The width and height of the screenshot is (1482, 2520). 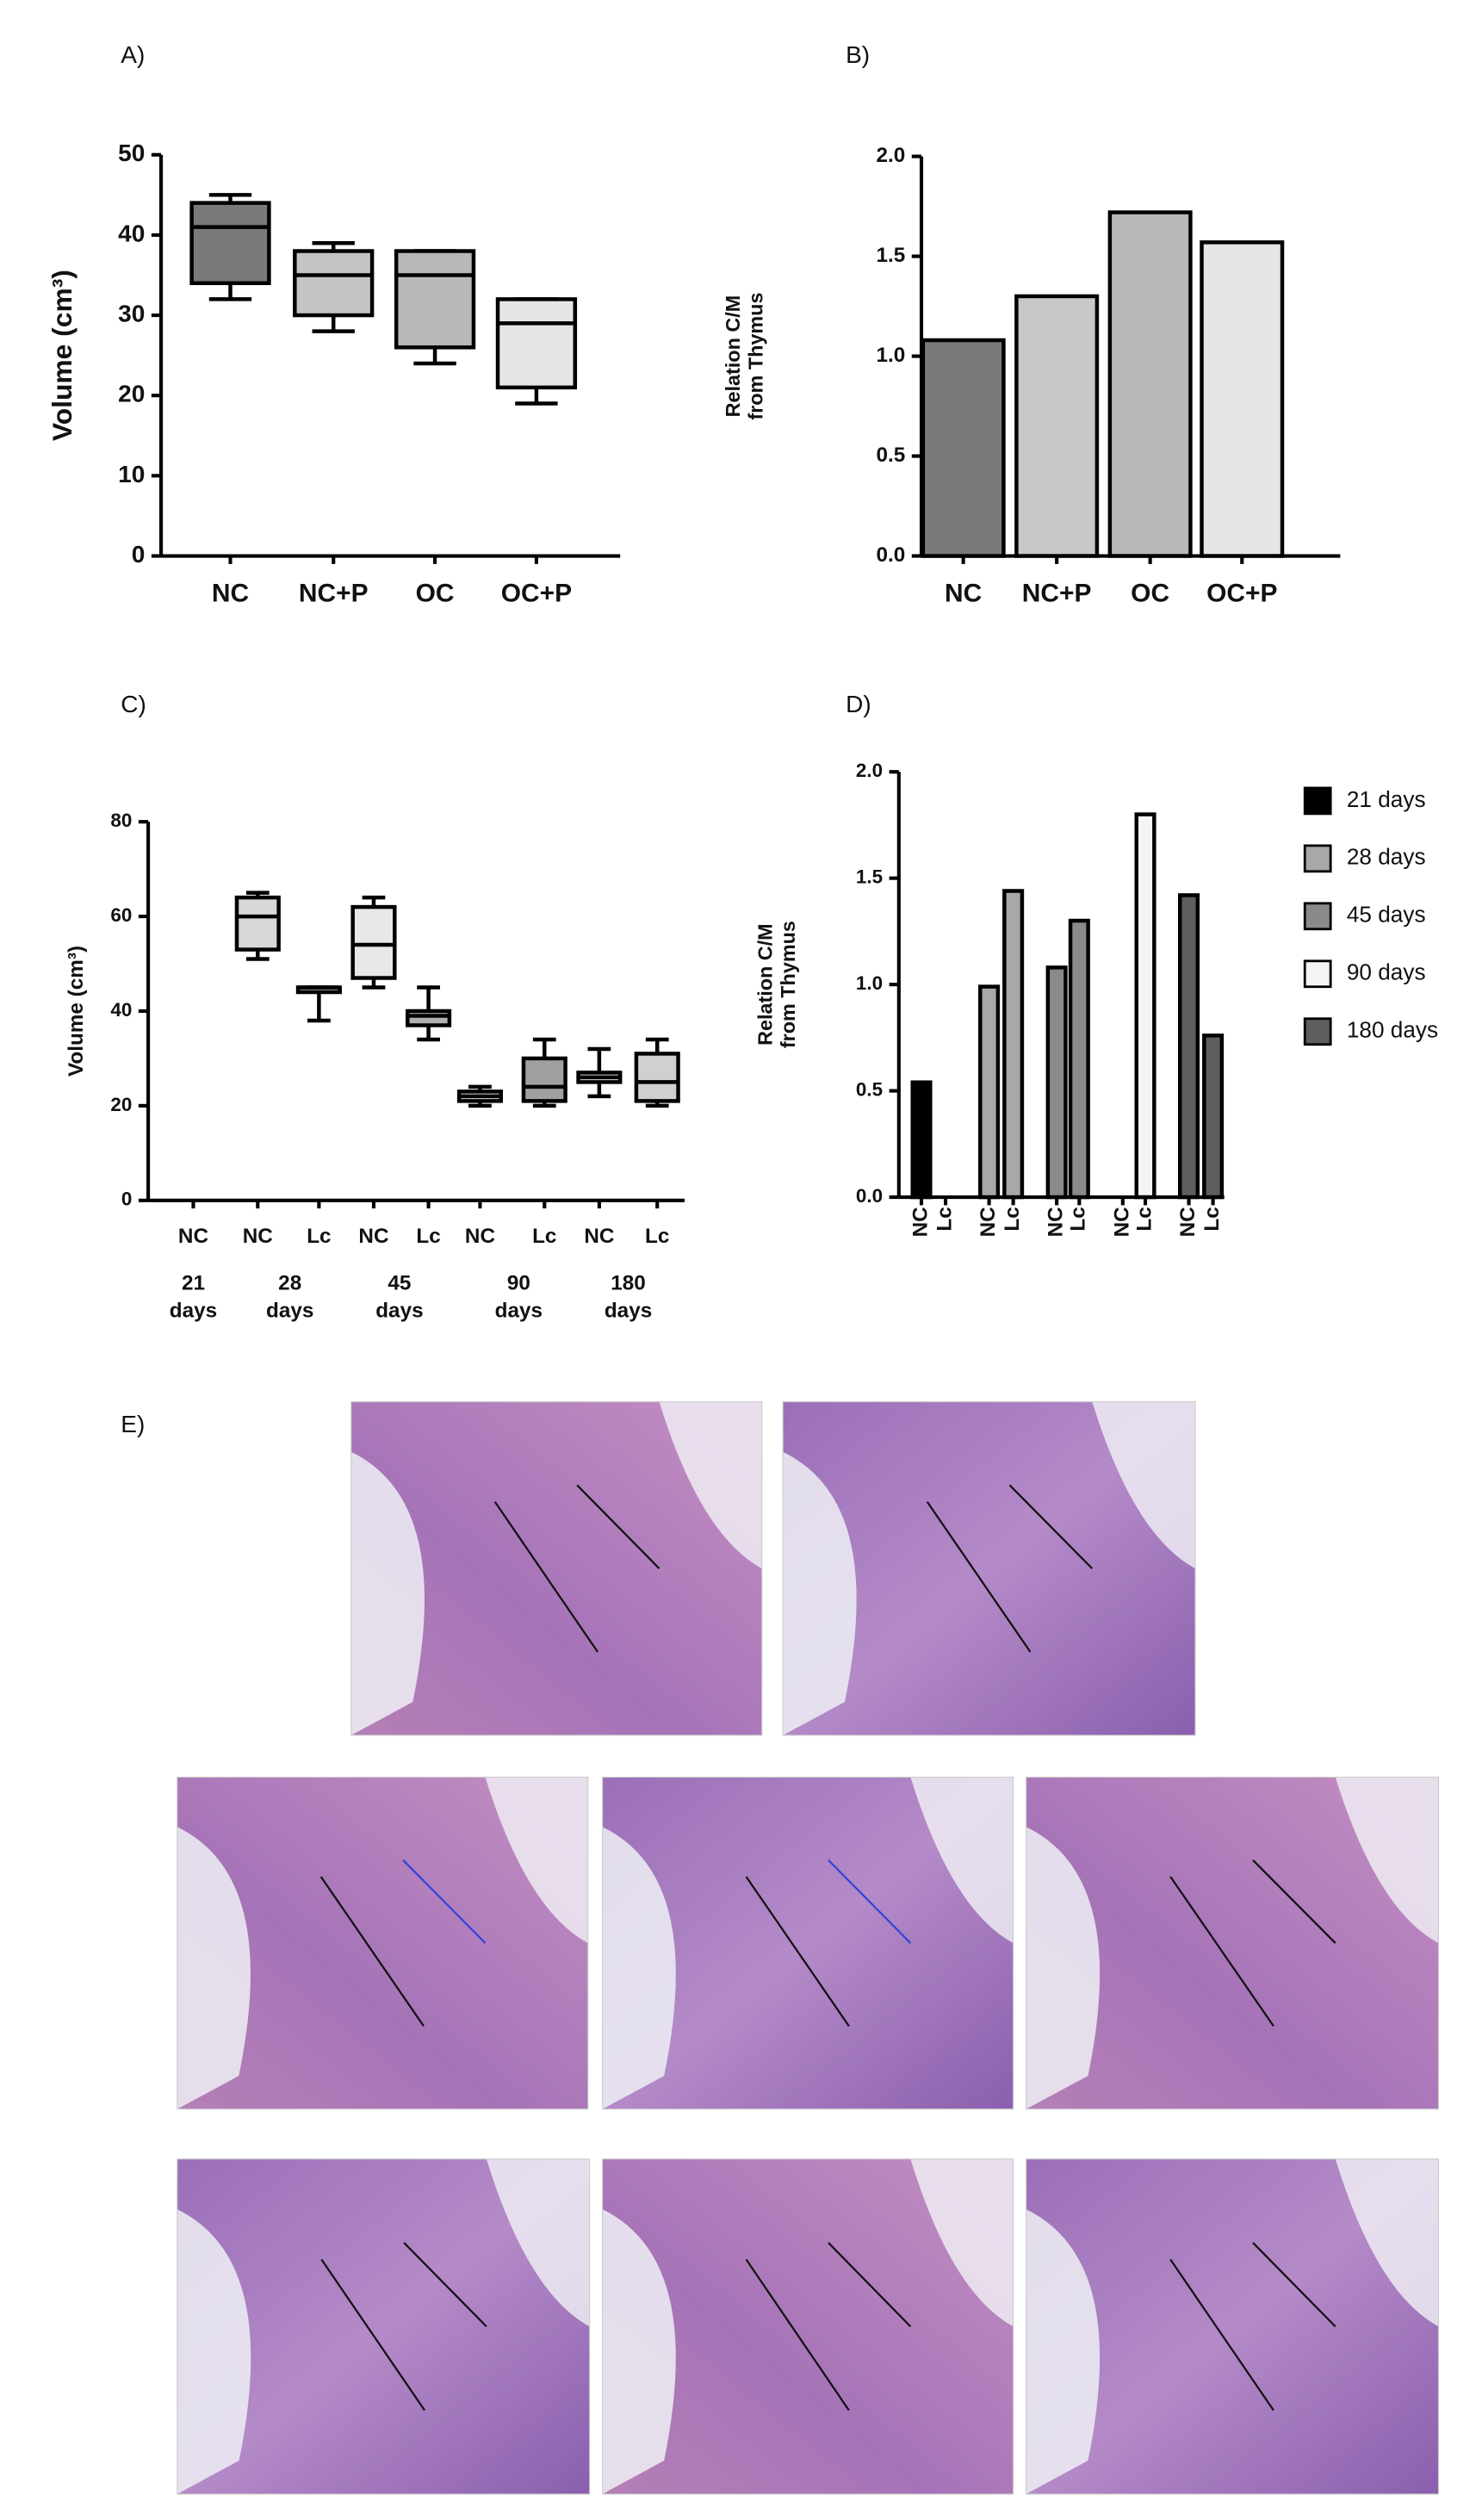 I want to click on legend-label: 90 days, so click(x=1386, y=972).